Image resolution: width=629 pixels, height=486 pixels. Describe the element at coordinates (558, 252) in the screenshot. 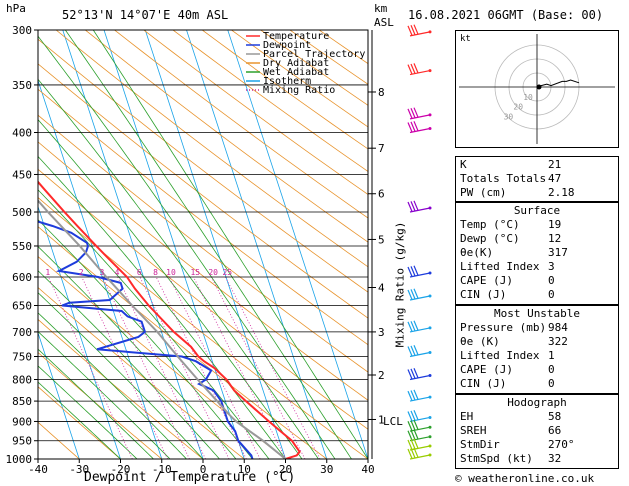

I see `table-value: 317` at that location.